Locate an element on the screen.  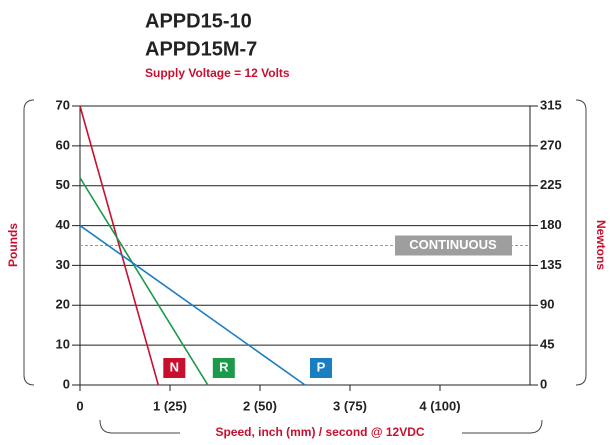
x-tick-label: 1 (25) is located at coordinates (170, 405).